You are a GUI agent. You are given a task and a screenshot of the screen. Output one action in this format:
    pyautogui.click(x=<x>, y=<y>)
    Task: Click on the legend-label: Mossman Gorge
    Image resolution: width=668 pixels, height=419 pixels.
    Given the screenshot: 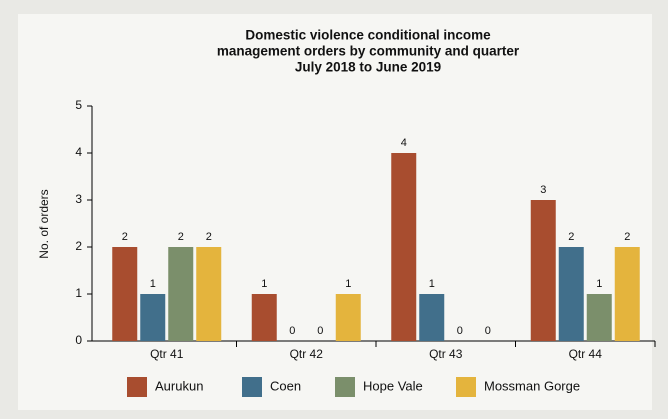 What is the action you would take?
    pyautogui.click(x=532, y=385)
    